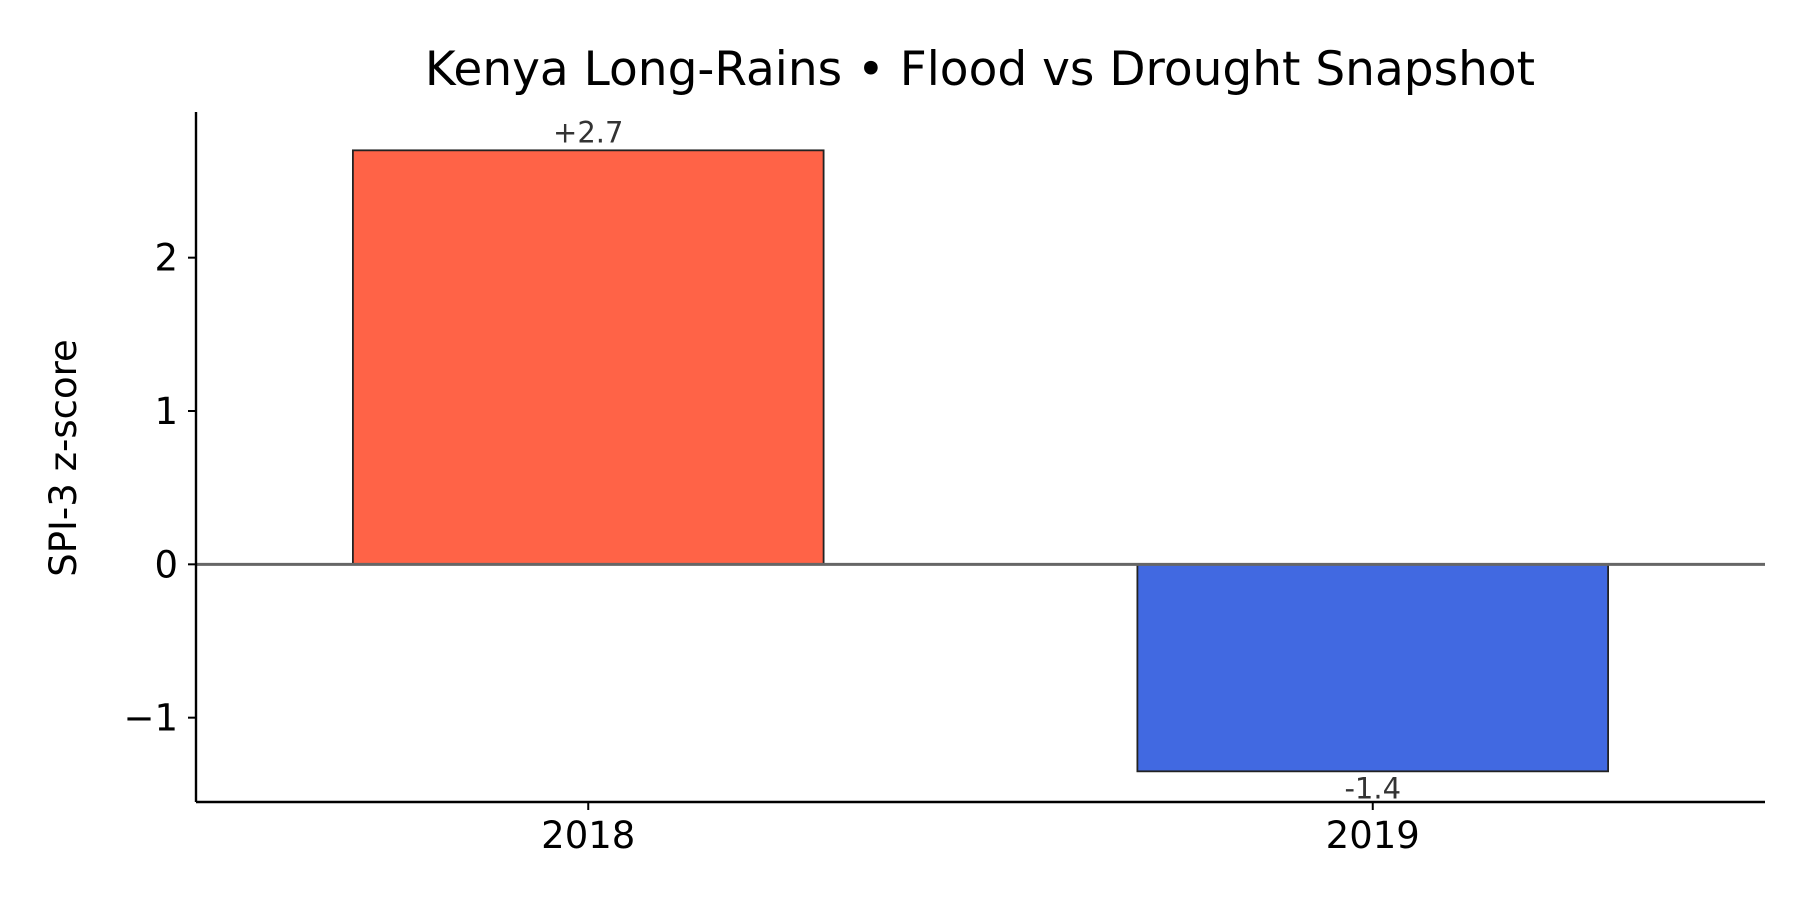 The width and height of the screenshot is (1800, 900). I want to click on x-tick-label-2019: 2019, so click(1373, 835).